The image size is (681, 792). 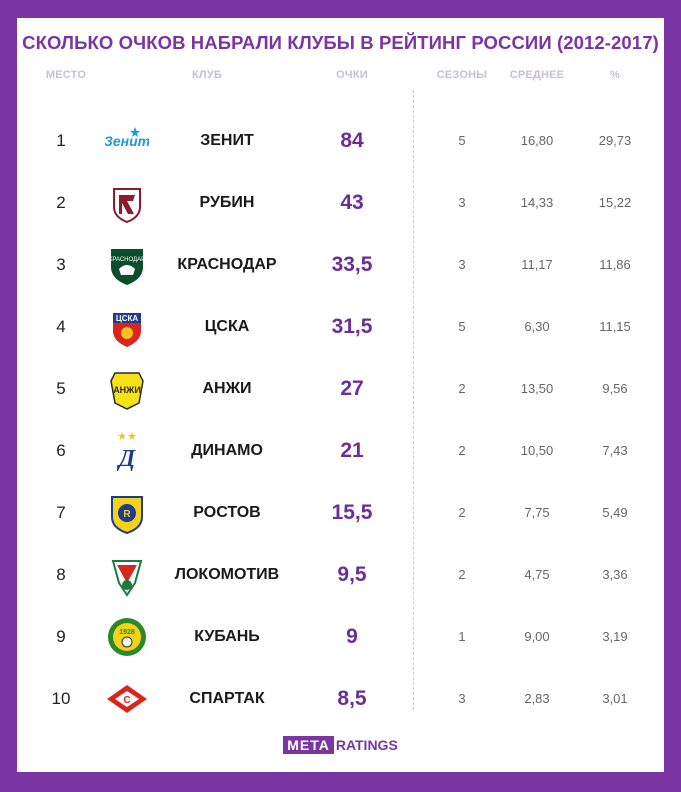 What do you see at coordinates (615, 512) in the screenshot?
I see `pct-value: 5,49` at bounding box center [615, 512].